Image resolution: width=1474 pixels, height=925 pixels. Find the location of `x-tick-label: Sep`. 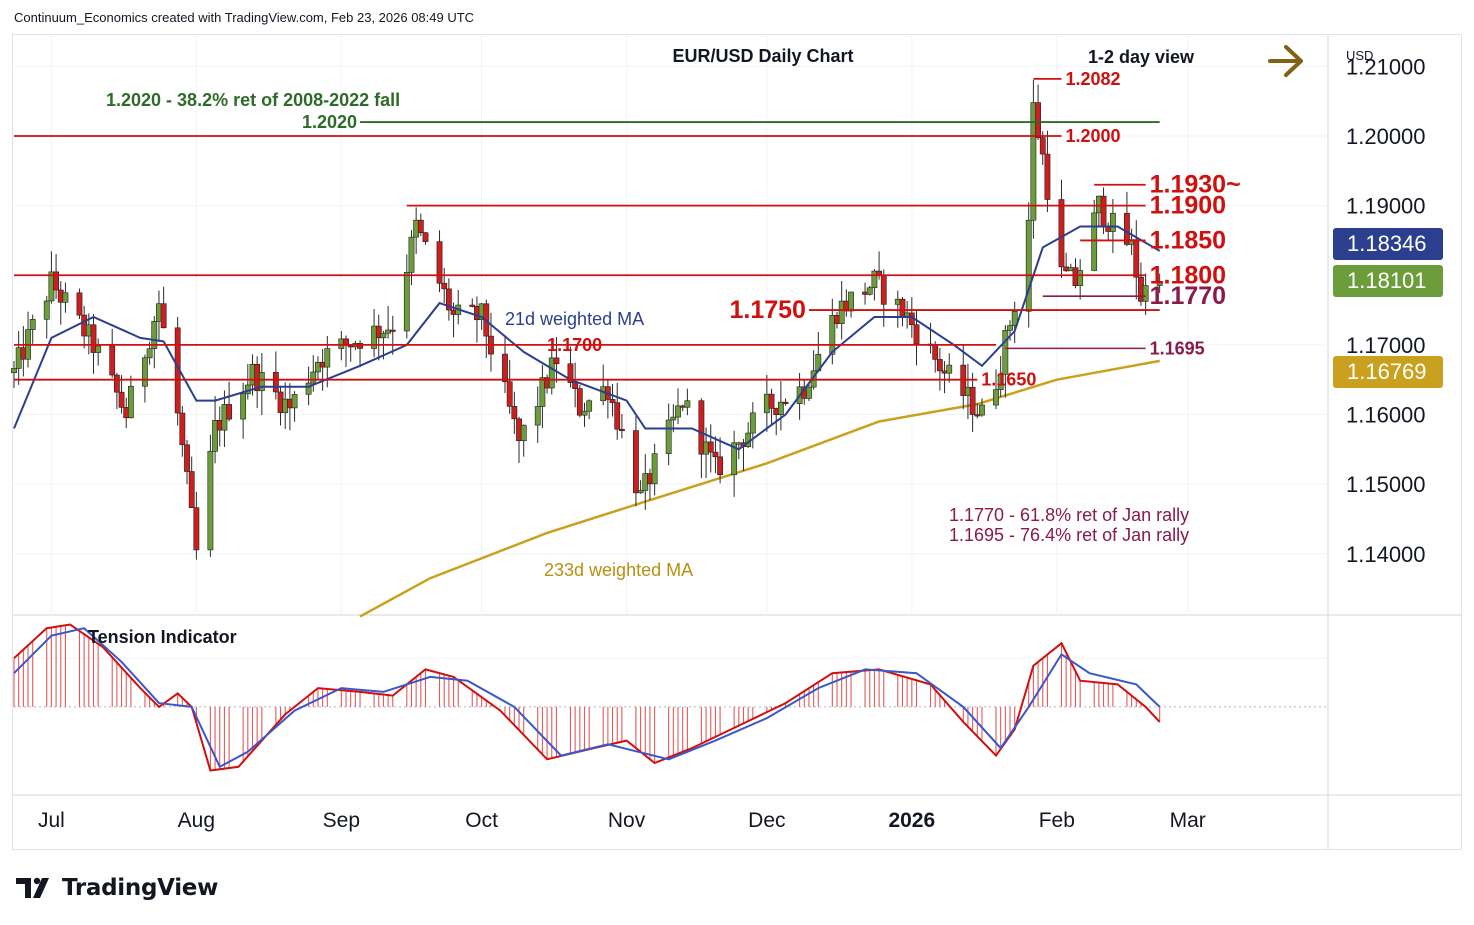

x-tick-label: Sep is located at coordinates (341, 820).